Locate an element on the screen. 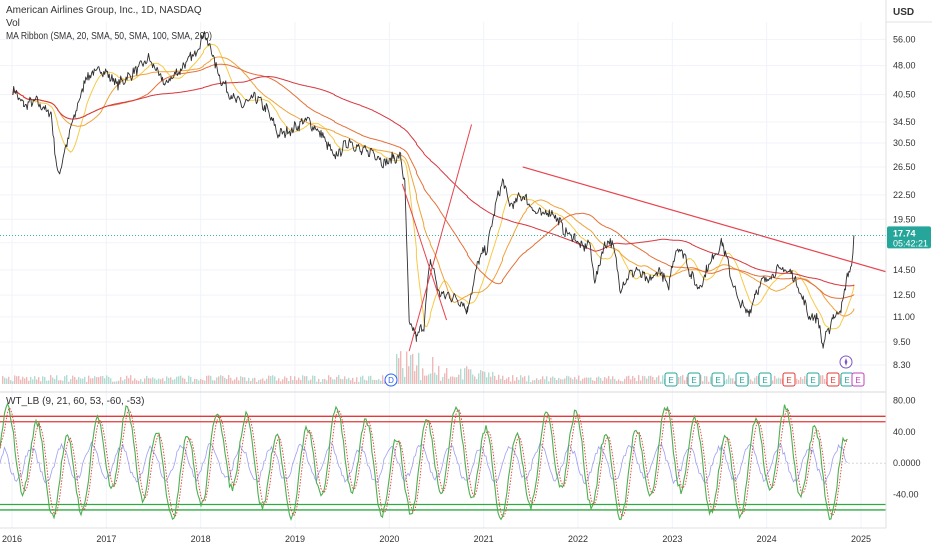 The height and width of the screenshot is (550, 932). time-tick-label: 2018 is located at coordinates (201, 539).